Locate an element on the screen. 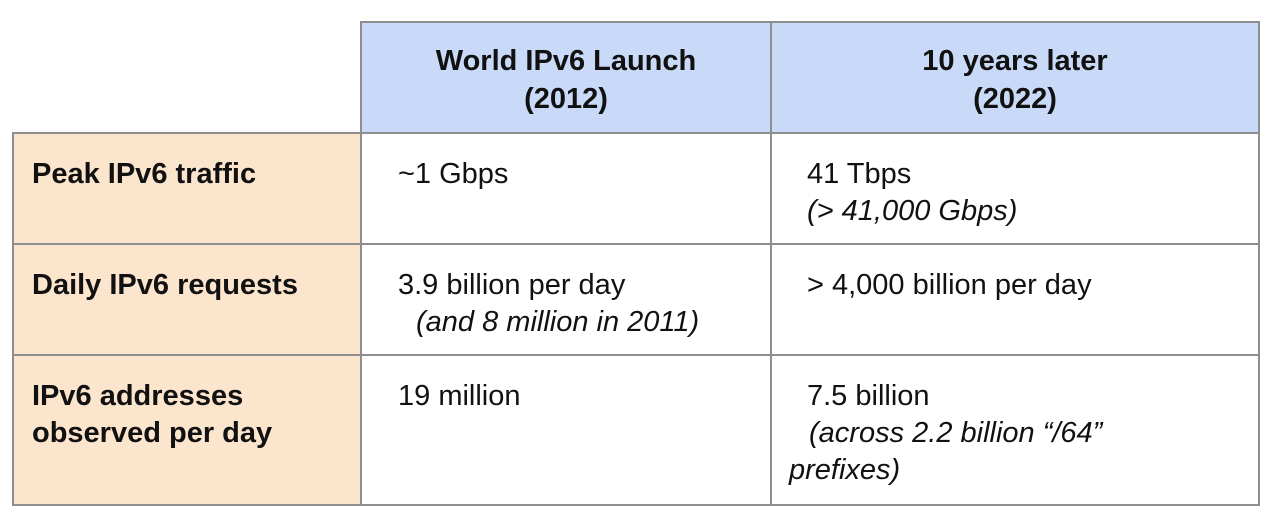 The height and width of the screenshot is (512, 1266). cell-value: > 4,000 billion per day is located at coordinates (949, 285).